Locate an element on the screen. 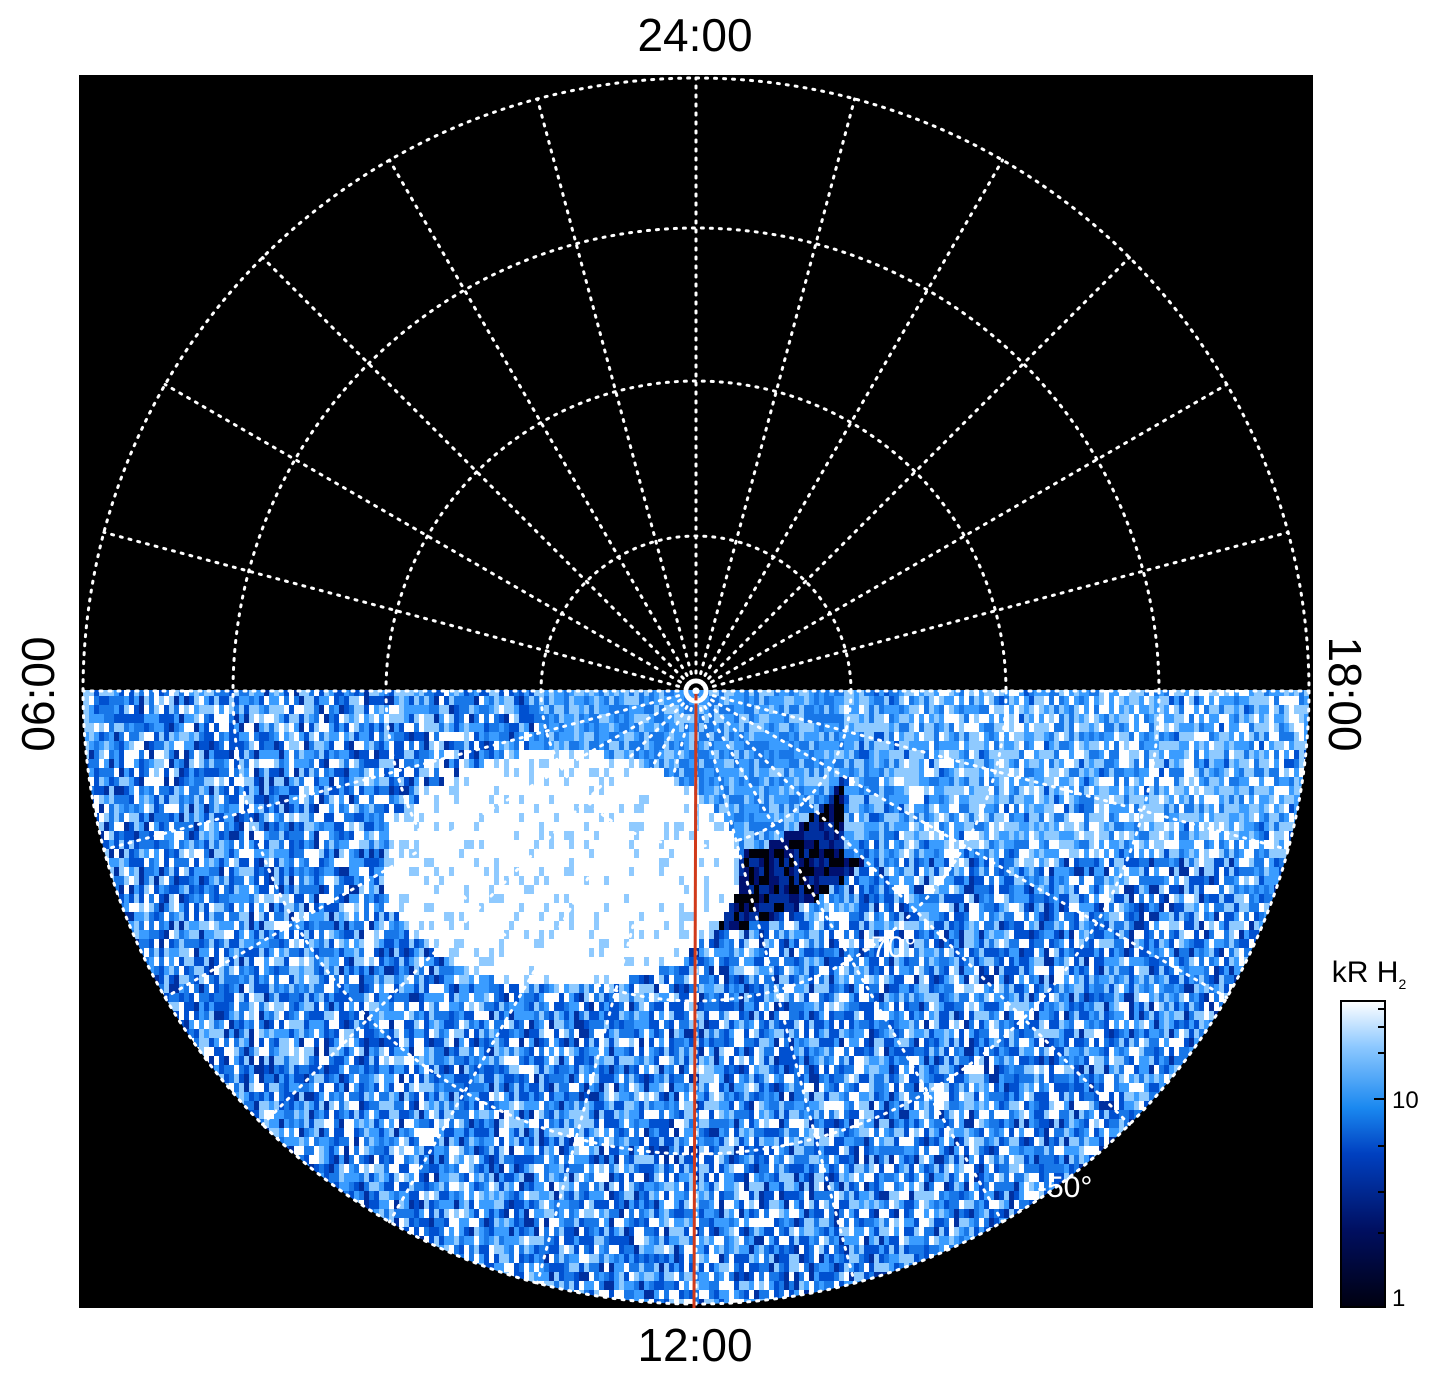  colorbar-ticks is located at coordinates (1379, 1121).